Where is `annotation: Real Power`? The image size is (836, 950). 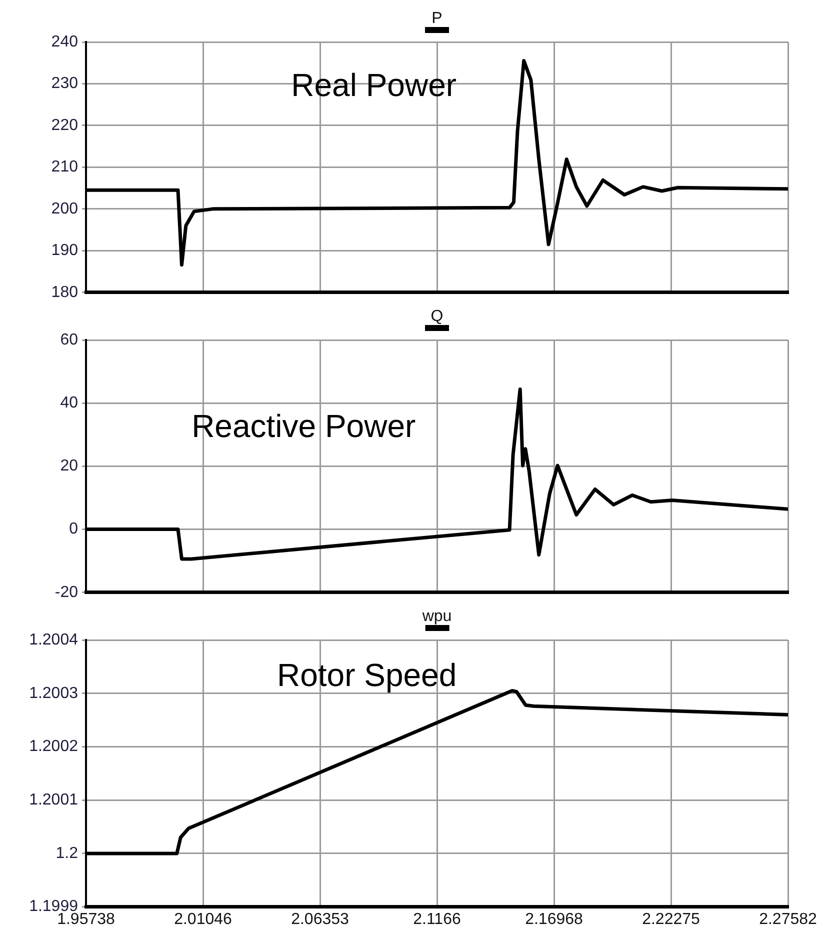
annotation: Real Power is located at coordinates (374, 84).